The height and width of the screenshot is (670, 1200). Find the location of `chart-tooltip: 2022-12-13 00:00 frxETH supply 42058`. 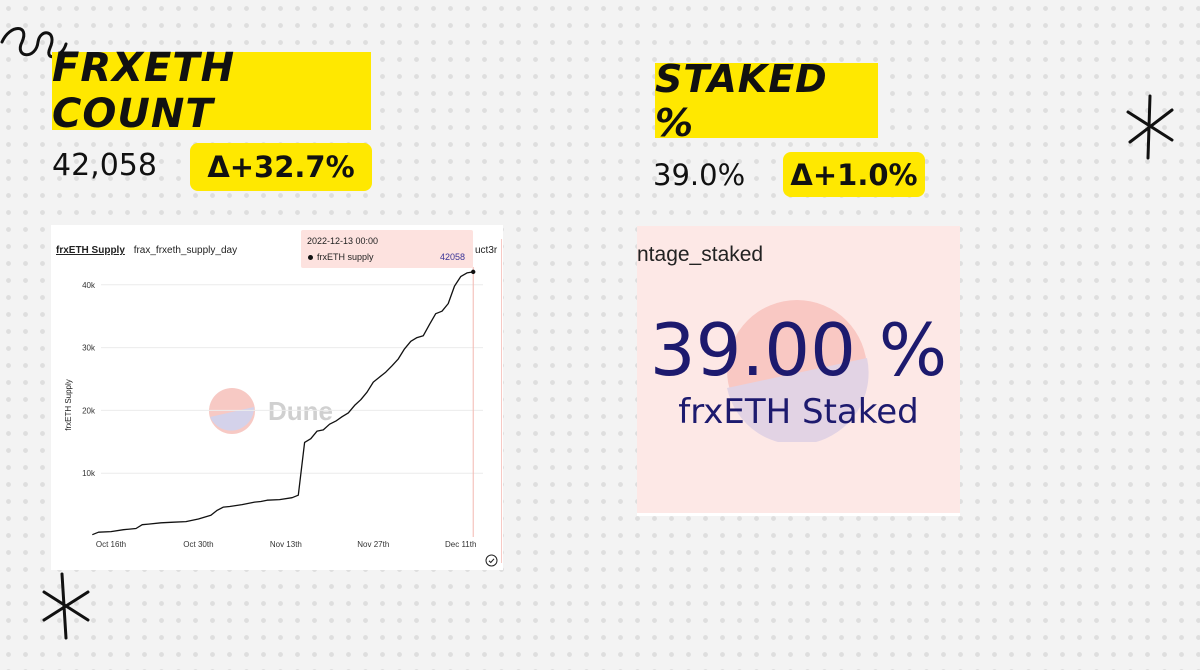

chart-tooltip: 2022-12-13 00:00 frxETH supply 42058 is located at coordinates (387, 249).